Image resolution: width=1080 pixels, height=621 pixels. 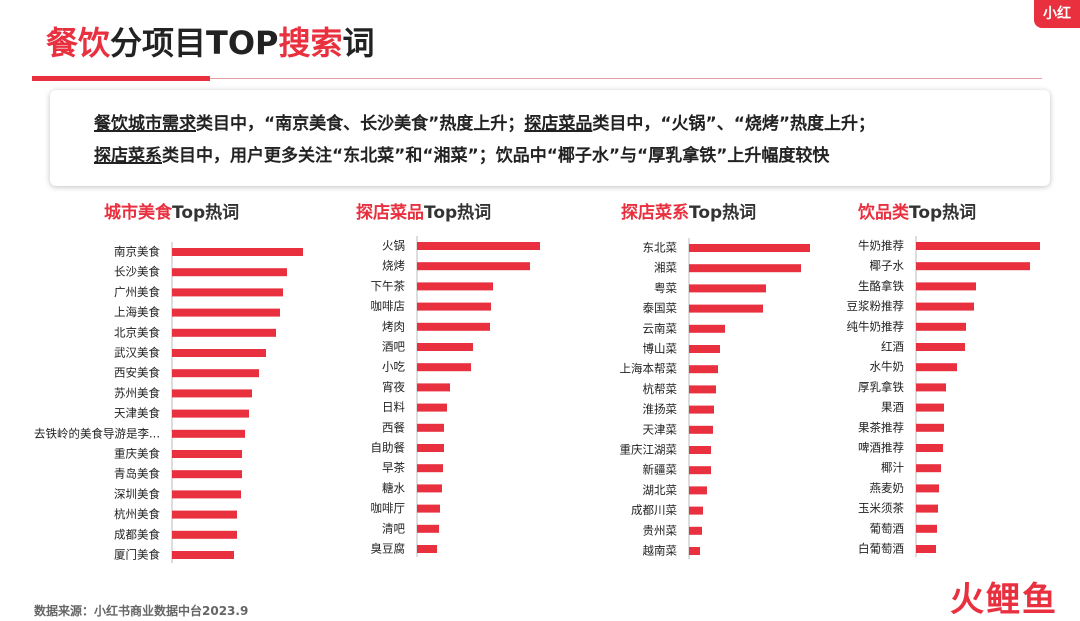 What do you see at coordinates (137, 353) in the screenshot?
I see `category-label: 武汉美食` at bounding box center [137, 353].